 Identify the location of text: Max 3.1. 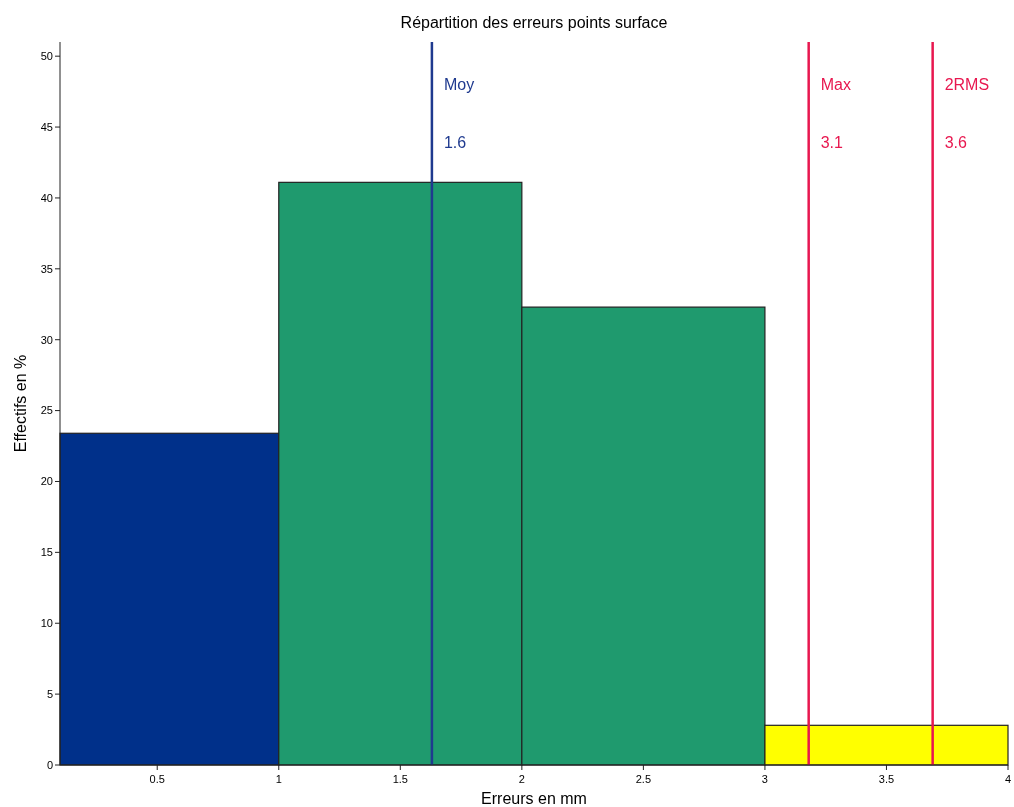
(835, 113).